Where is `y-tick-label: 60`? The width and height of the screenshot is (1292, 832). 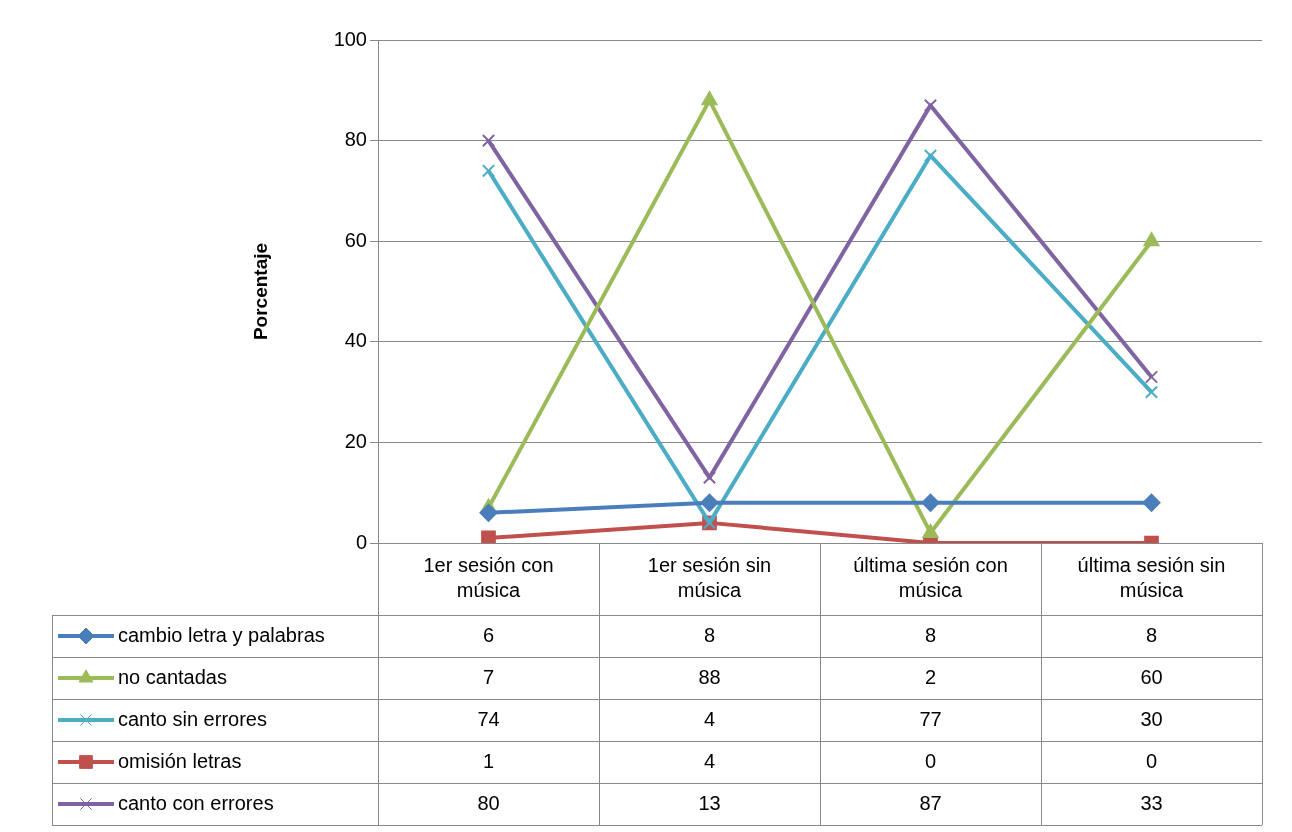
y-tick-label: 60 is located at coordinates (355, 239).